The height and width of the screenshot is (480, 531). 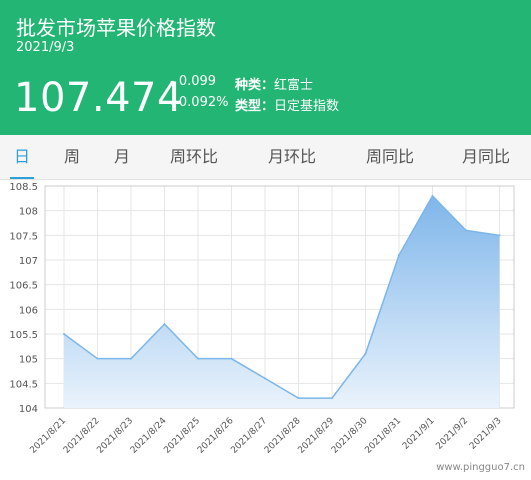 I want to click on page-title: 批发市场苹果价格指数, so click(x=116, y=28).